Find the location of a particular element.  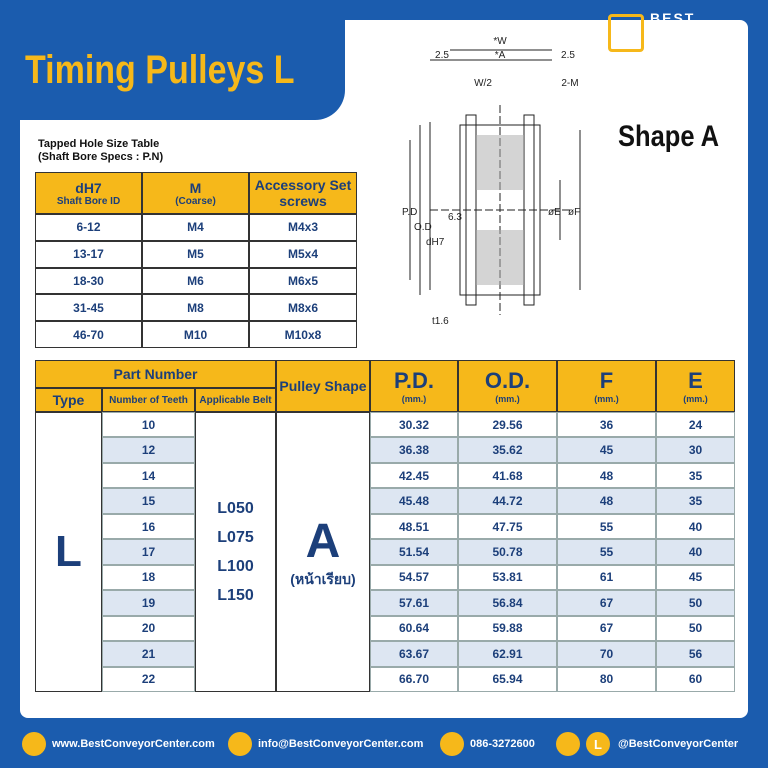

table-cell: 60 is located at coordinates (695, 679).